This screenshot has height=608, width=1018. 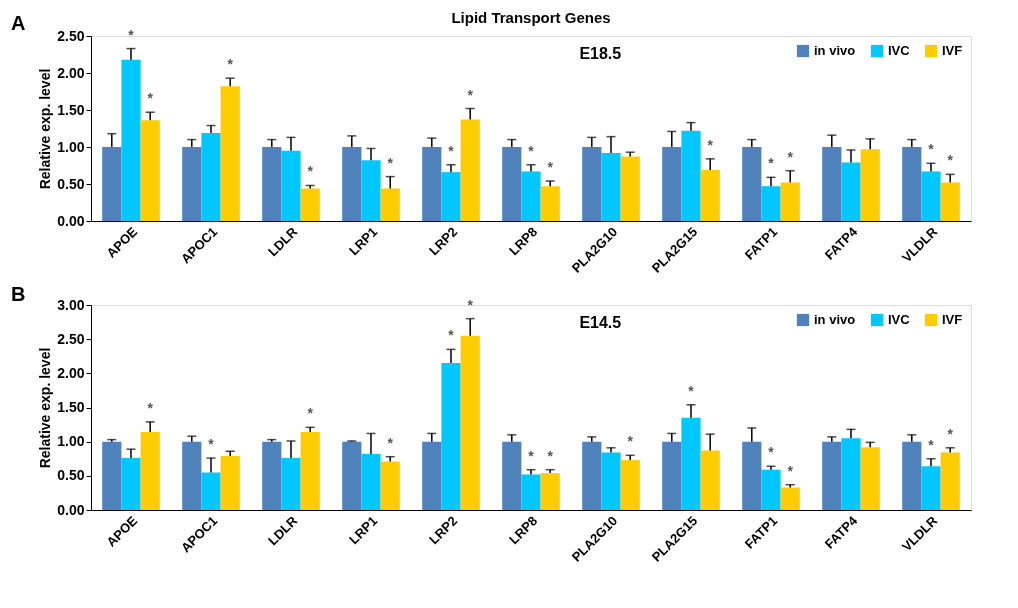 I want to click on text: A, so click(x=18, y=23).